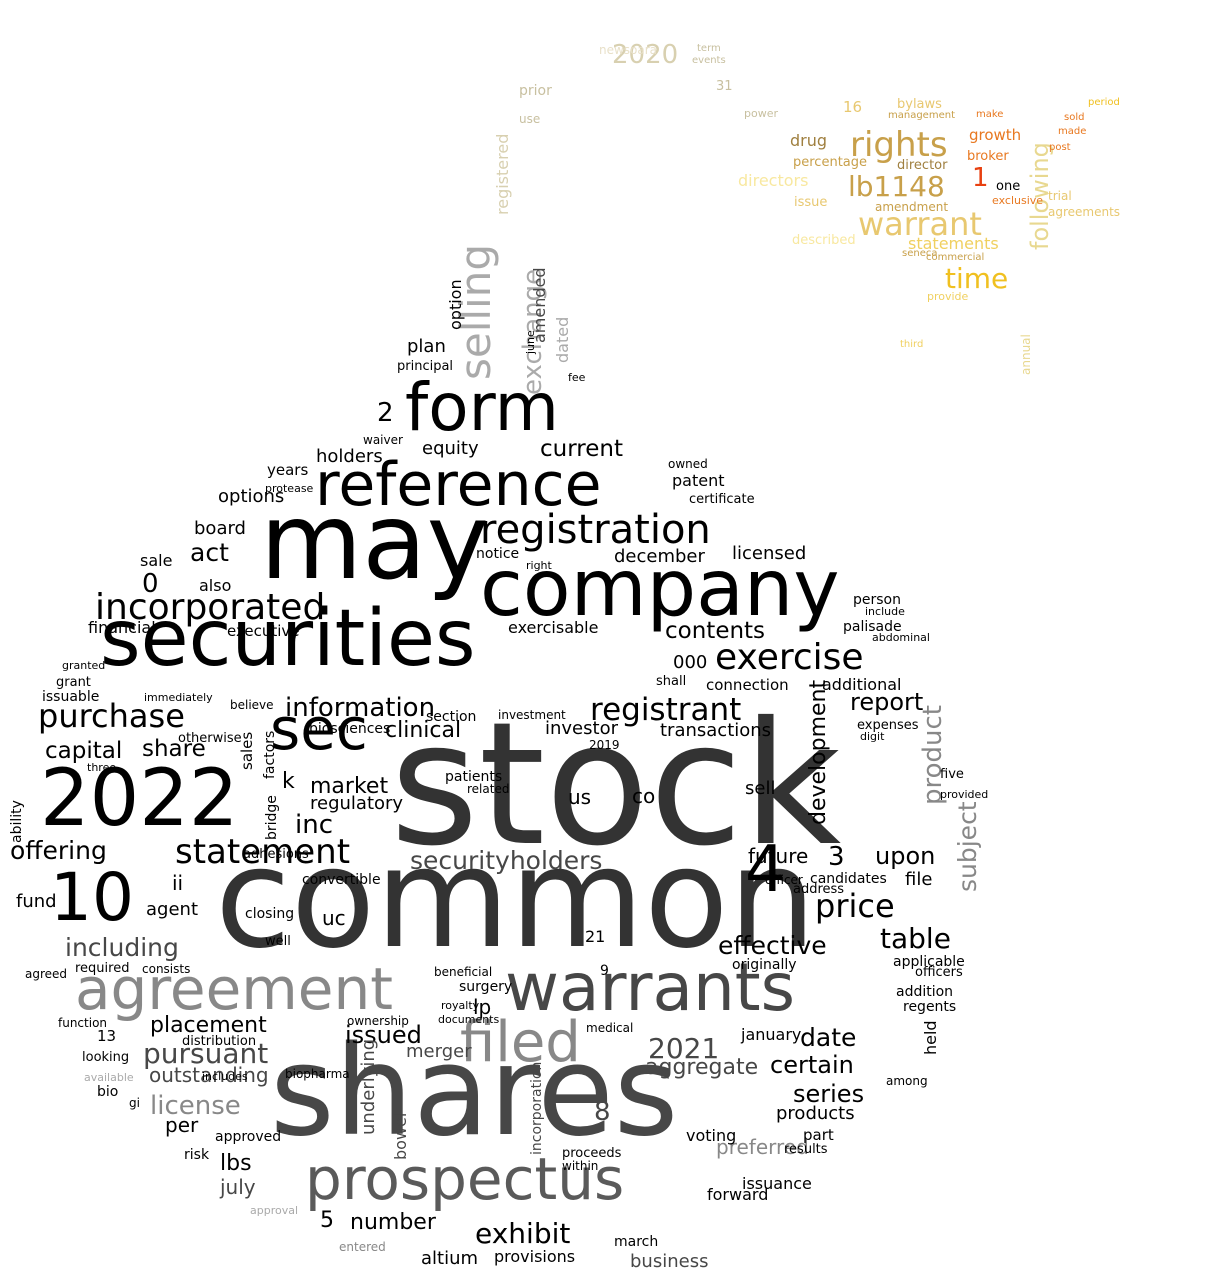  I want to click on word-factors: factors, so click(270, 754).